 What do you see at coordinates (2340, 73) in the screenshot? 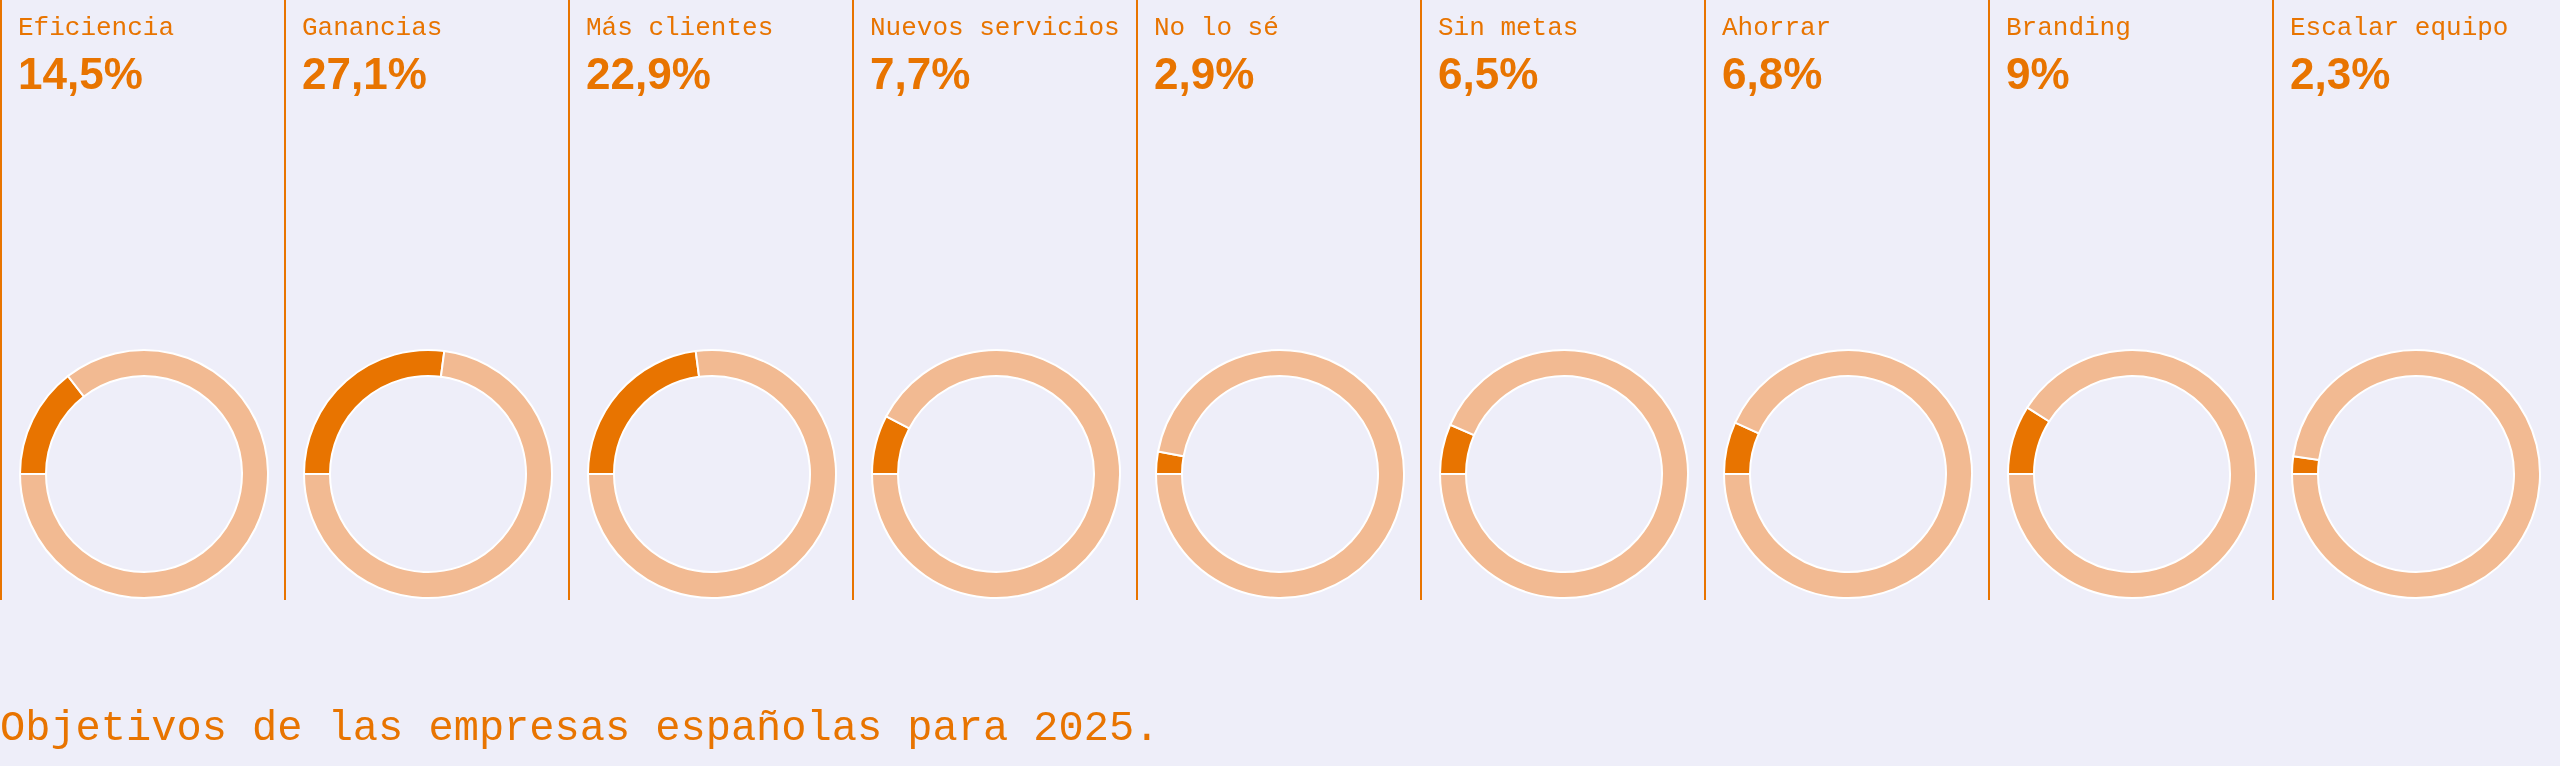
I see `chart-subtitle: 2,3%` at bounding box center [2340, 73].